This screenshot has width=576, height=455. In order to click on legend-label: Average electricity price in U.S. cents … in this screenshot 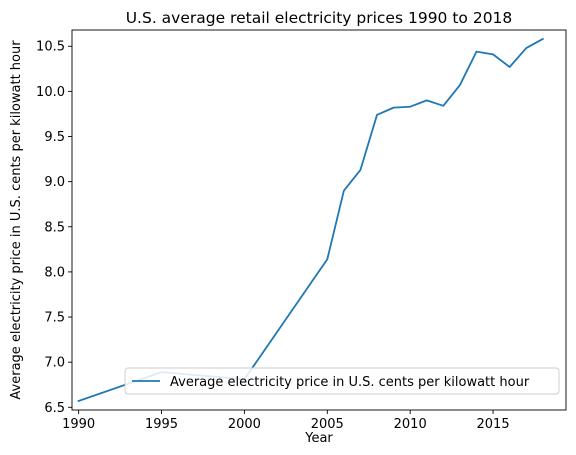, I will do `click(350, 382)`.